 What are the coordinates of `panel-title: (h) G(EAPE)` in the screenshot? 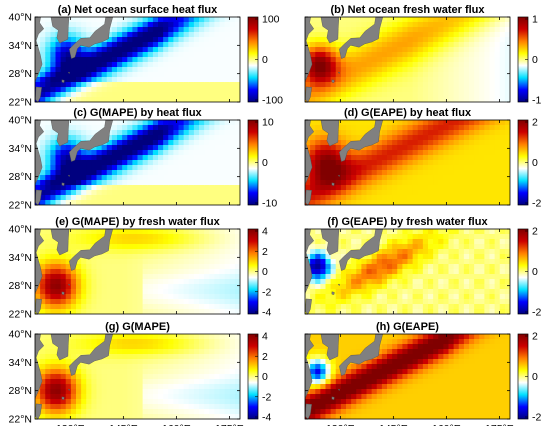 It's located at (407, 327).